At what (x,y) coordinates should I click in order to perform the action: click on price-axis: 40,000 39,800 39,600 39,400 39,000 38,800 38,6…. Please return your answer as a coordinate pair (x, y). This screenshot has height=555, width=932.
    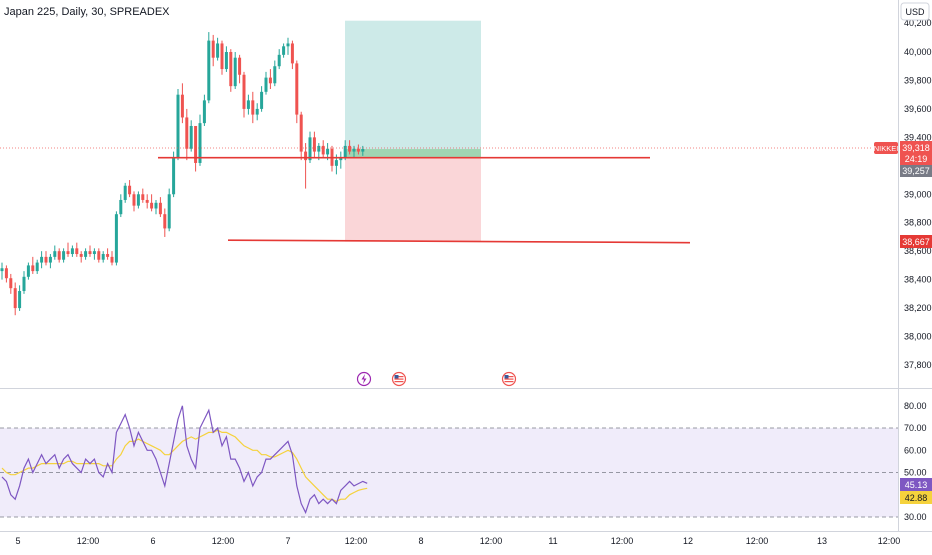
    Looking at the image, I should click on (918, 194).